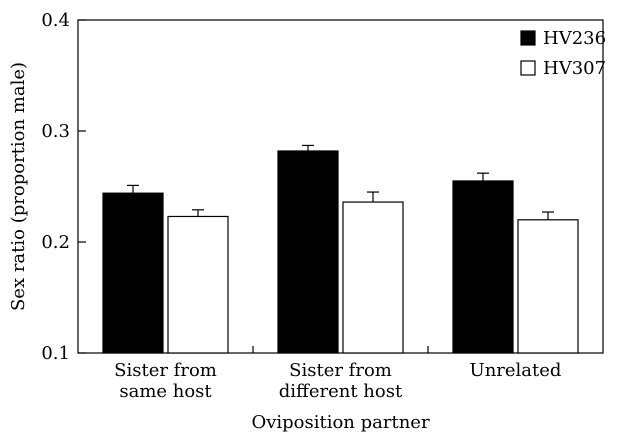 This screenshot has height=436, width=626. Describe the element at coordinates (574, 68) in the screenshot. I see `legend-label: HV307` at that location.